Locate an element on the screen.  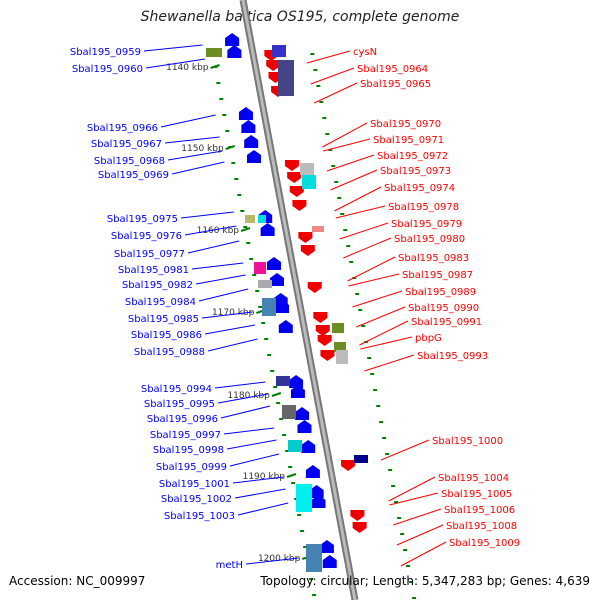
gene-label-left: Sbal195_0966 is located at coordinates (122, 128).